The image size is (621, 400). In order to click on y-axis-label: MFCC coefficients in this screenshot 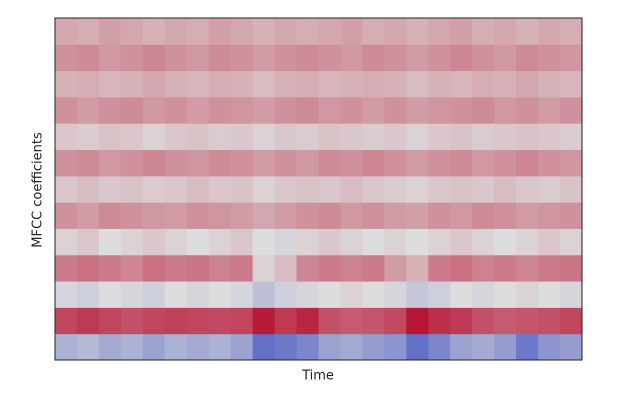, I will do `click(38, 190)`.